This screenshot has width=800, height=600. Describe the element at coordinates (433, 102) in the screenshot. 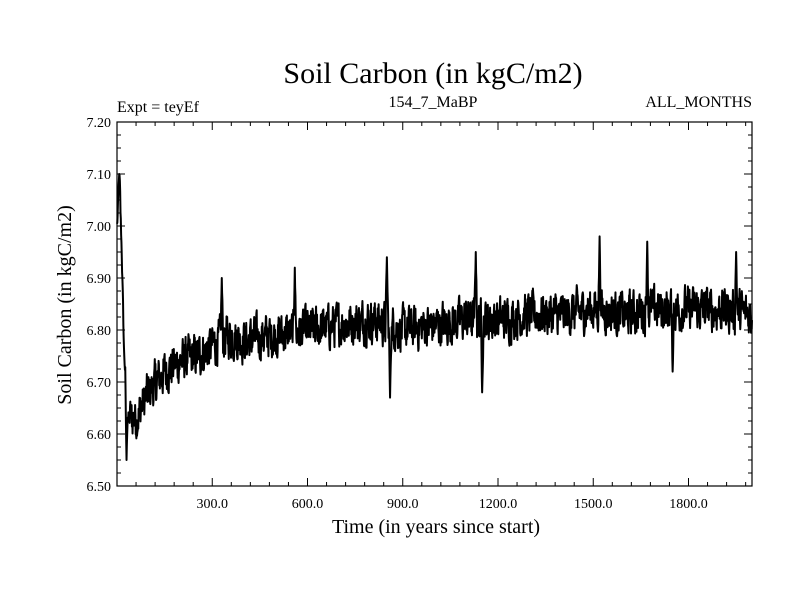

I see `period-label: 154_7_MaBP` at that location.